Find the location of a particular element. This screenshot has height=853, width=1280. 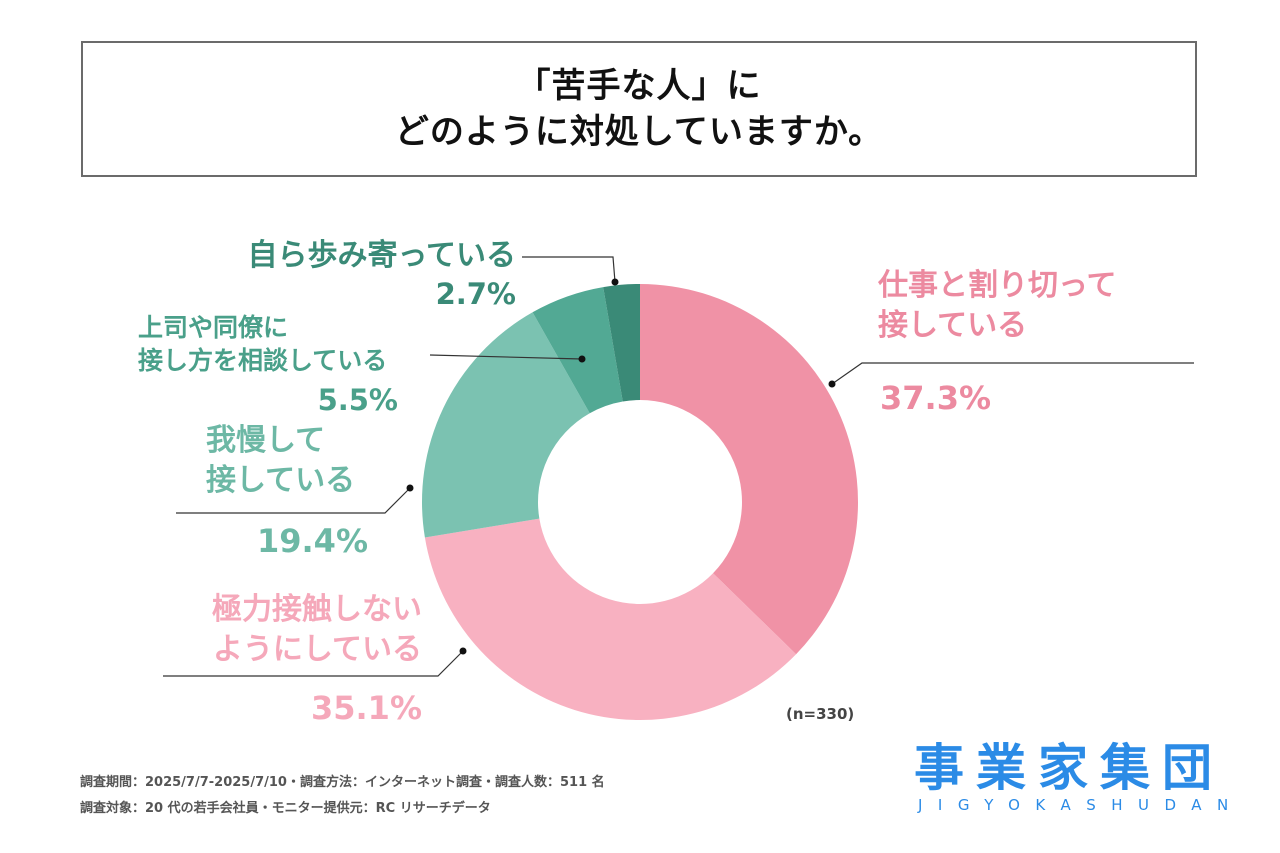

label-approach: 自ら歩み寄っている is located at coordinates (358, 256).